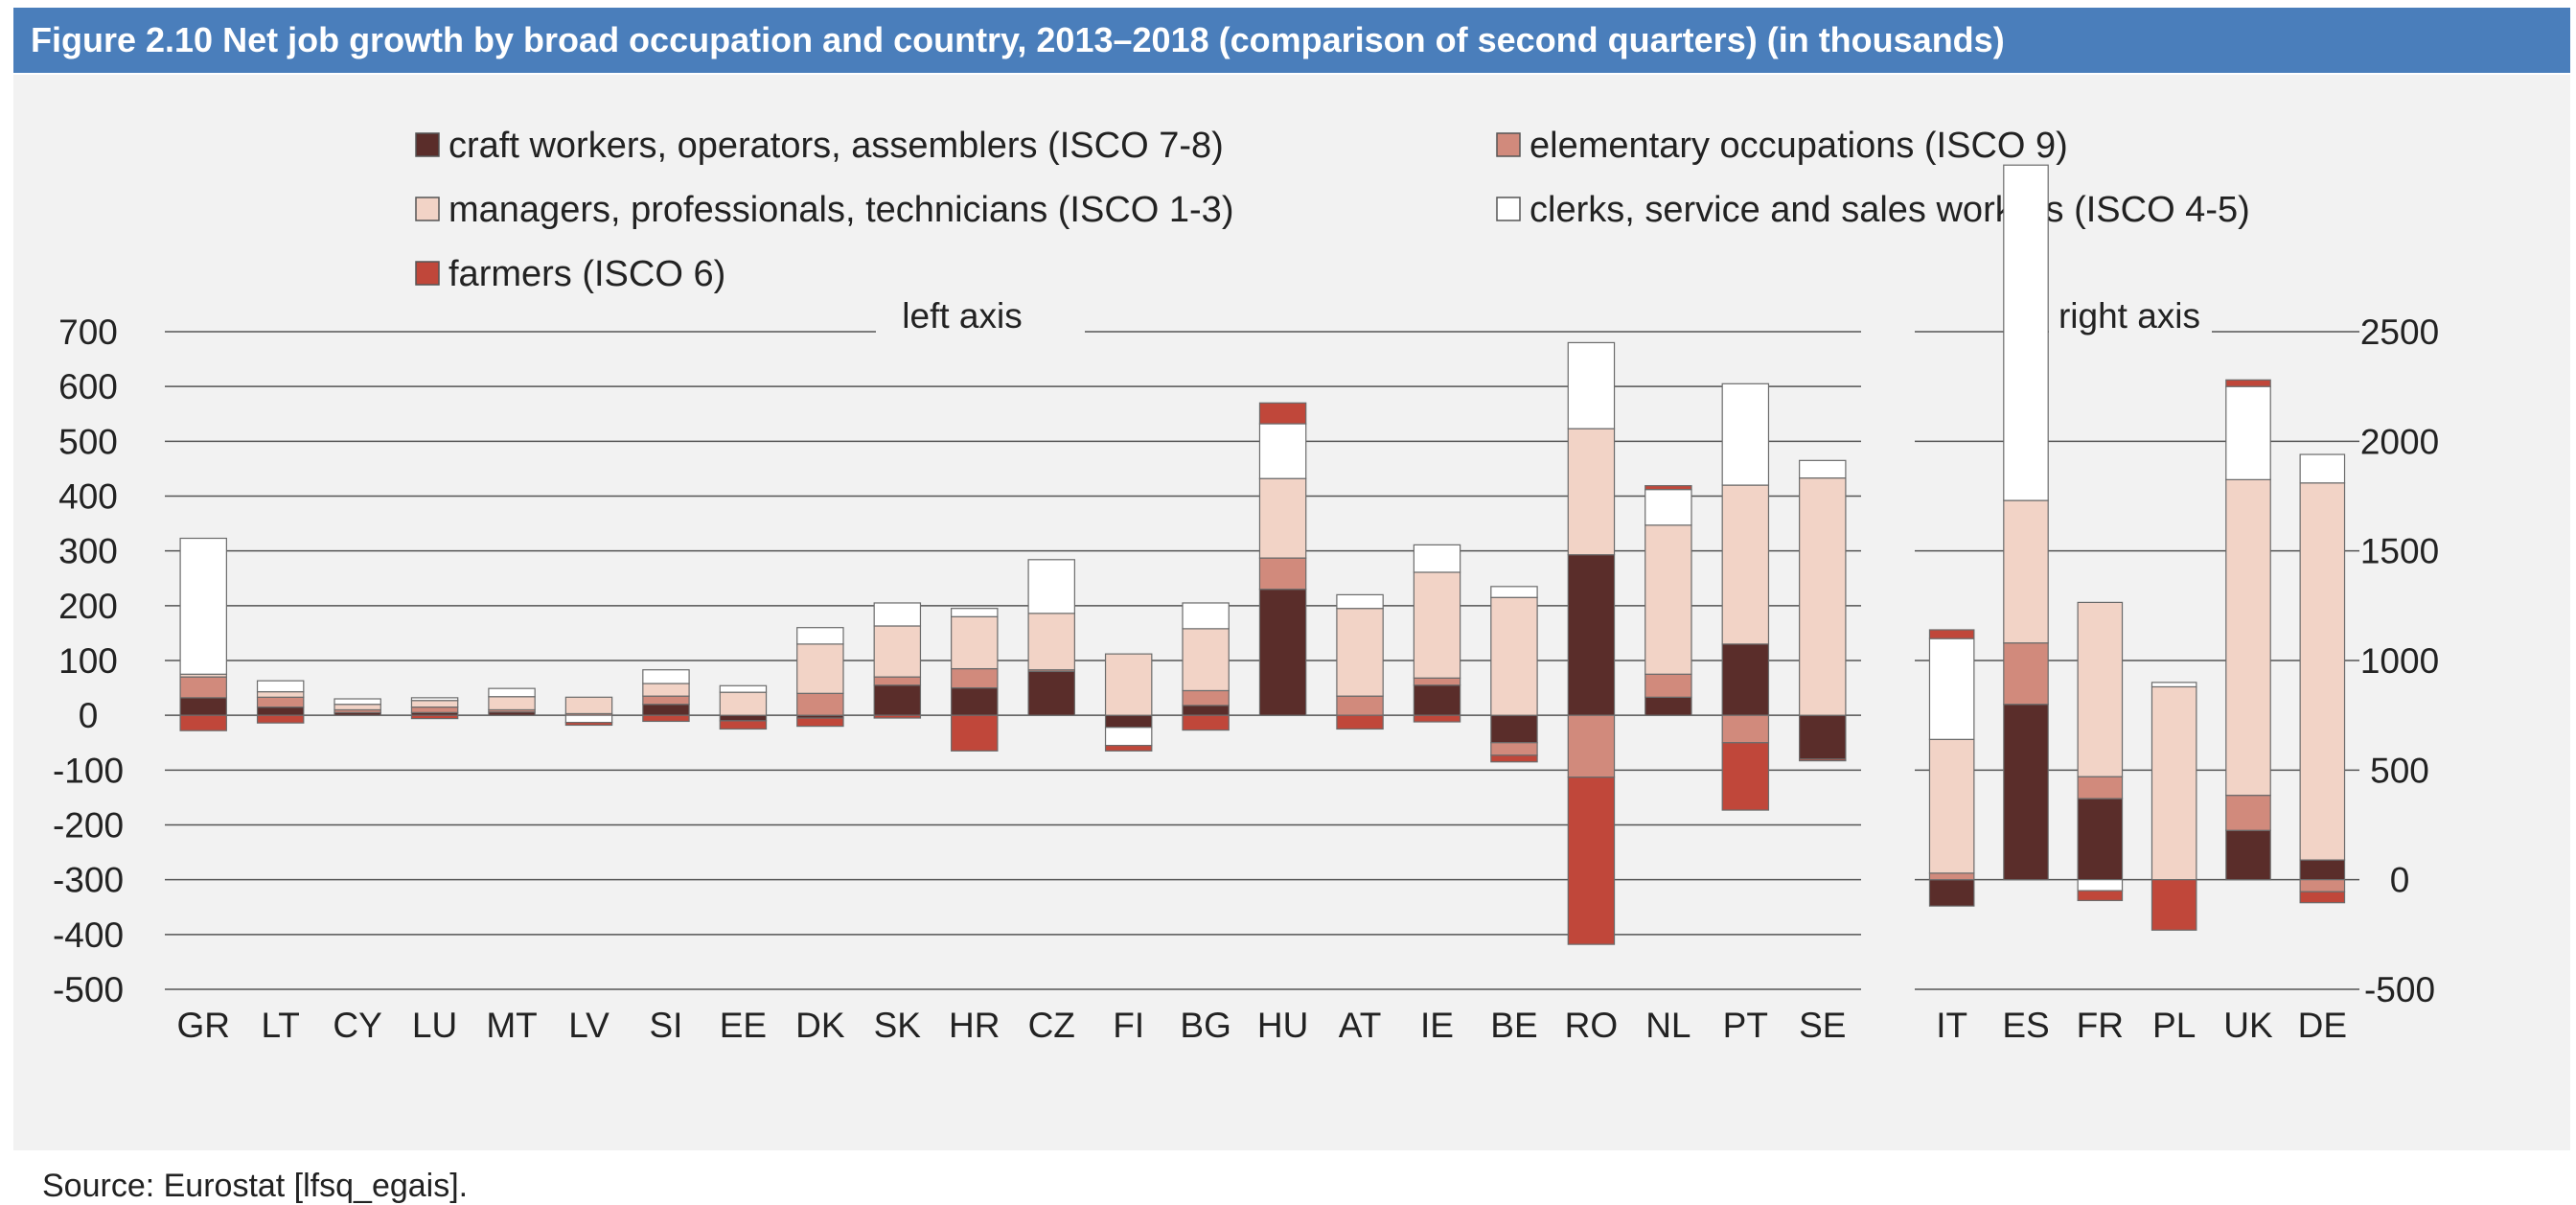 Image resolution: width=2576 pixels, height=1205 pixels. Describe the element at coordinates (88, 552) in the screenshot. I see `left-y-tick-label: 300` at that location.